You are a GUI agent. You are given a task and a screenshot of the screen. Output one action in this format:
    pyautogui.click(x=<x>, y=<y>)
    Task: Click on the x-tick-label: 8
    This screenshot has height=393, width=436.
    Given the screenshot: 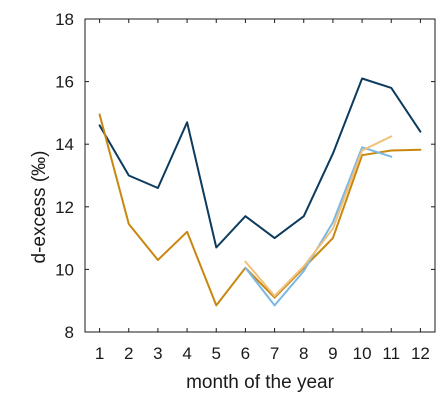 What is the action you would take?
    pyautogui.click(x=303, y=353)
    